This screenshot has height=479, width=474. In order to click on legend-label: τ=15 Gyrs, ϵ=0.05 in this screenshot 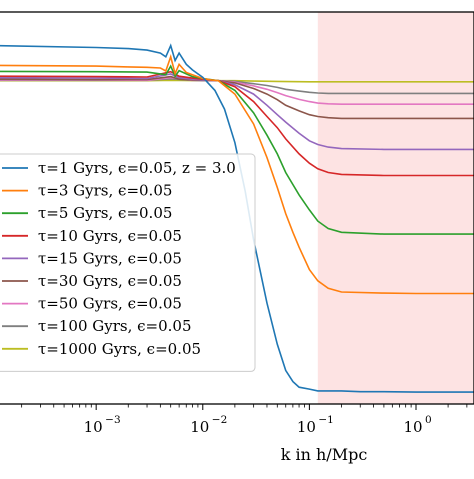, I will do `click(110, 258)`.